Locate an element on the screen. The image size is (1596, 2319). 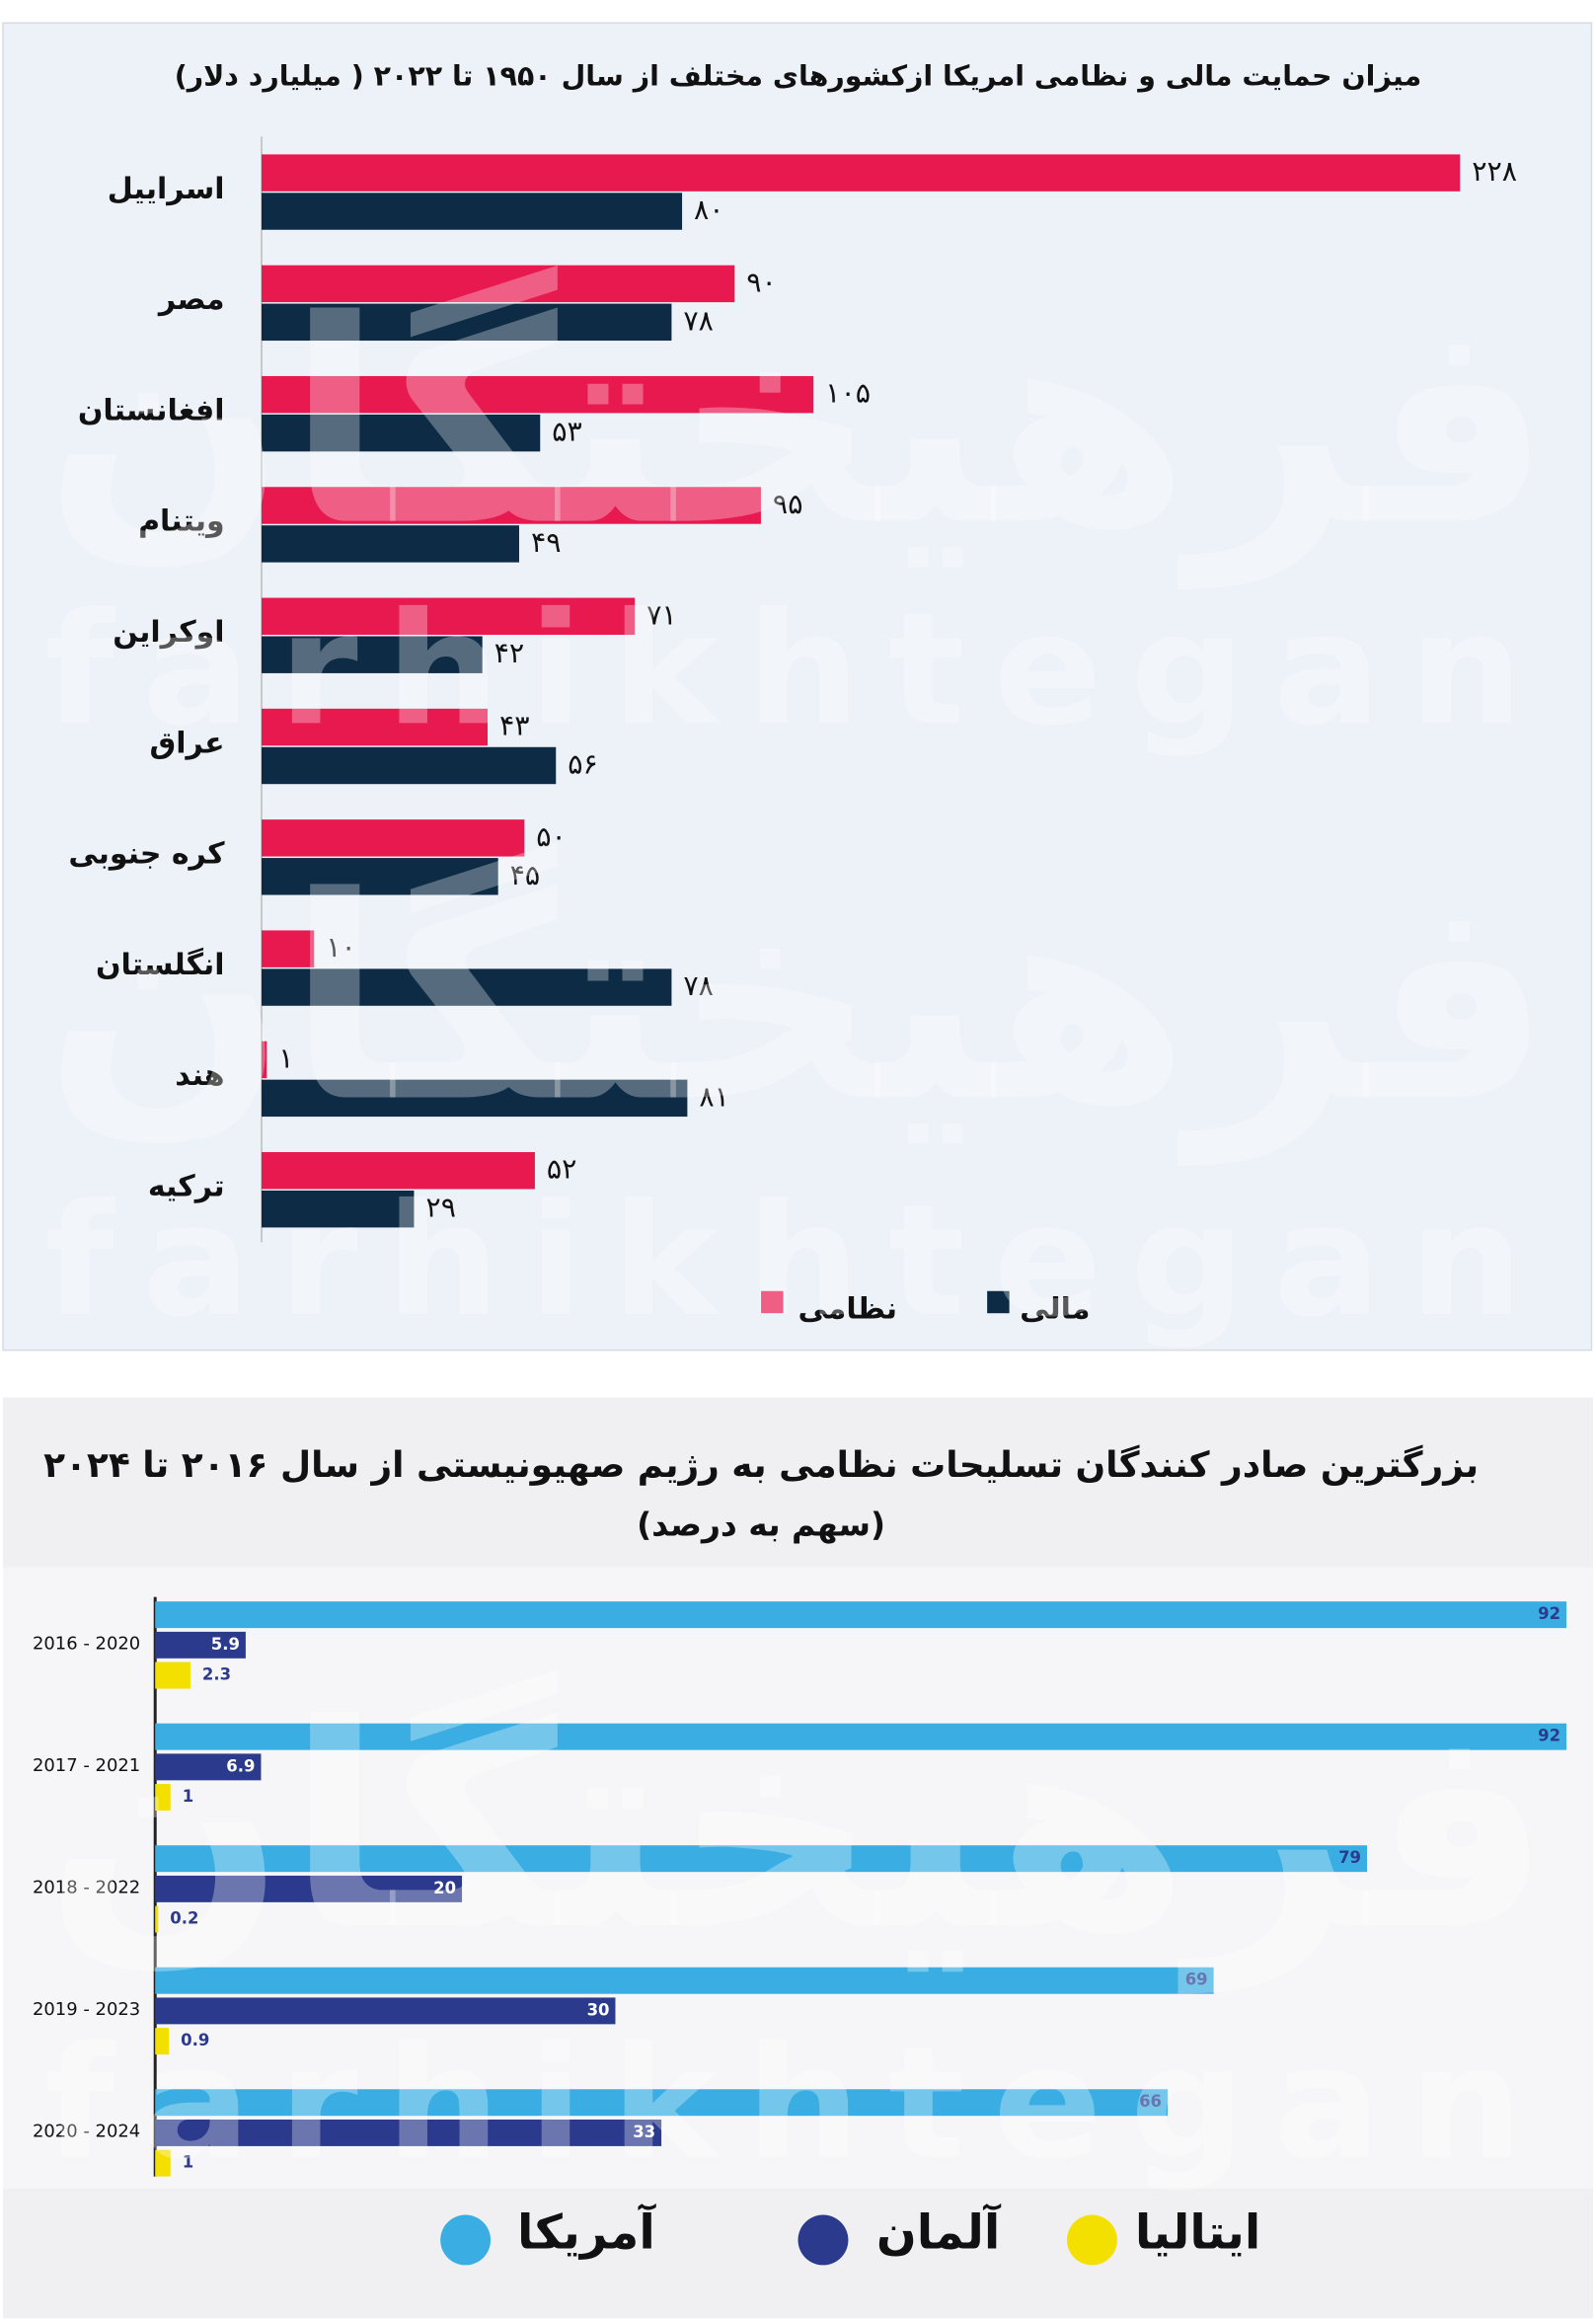
data-label: ۱۰۵ is located at coordinates (848, 393).